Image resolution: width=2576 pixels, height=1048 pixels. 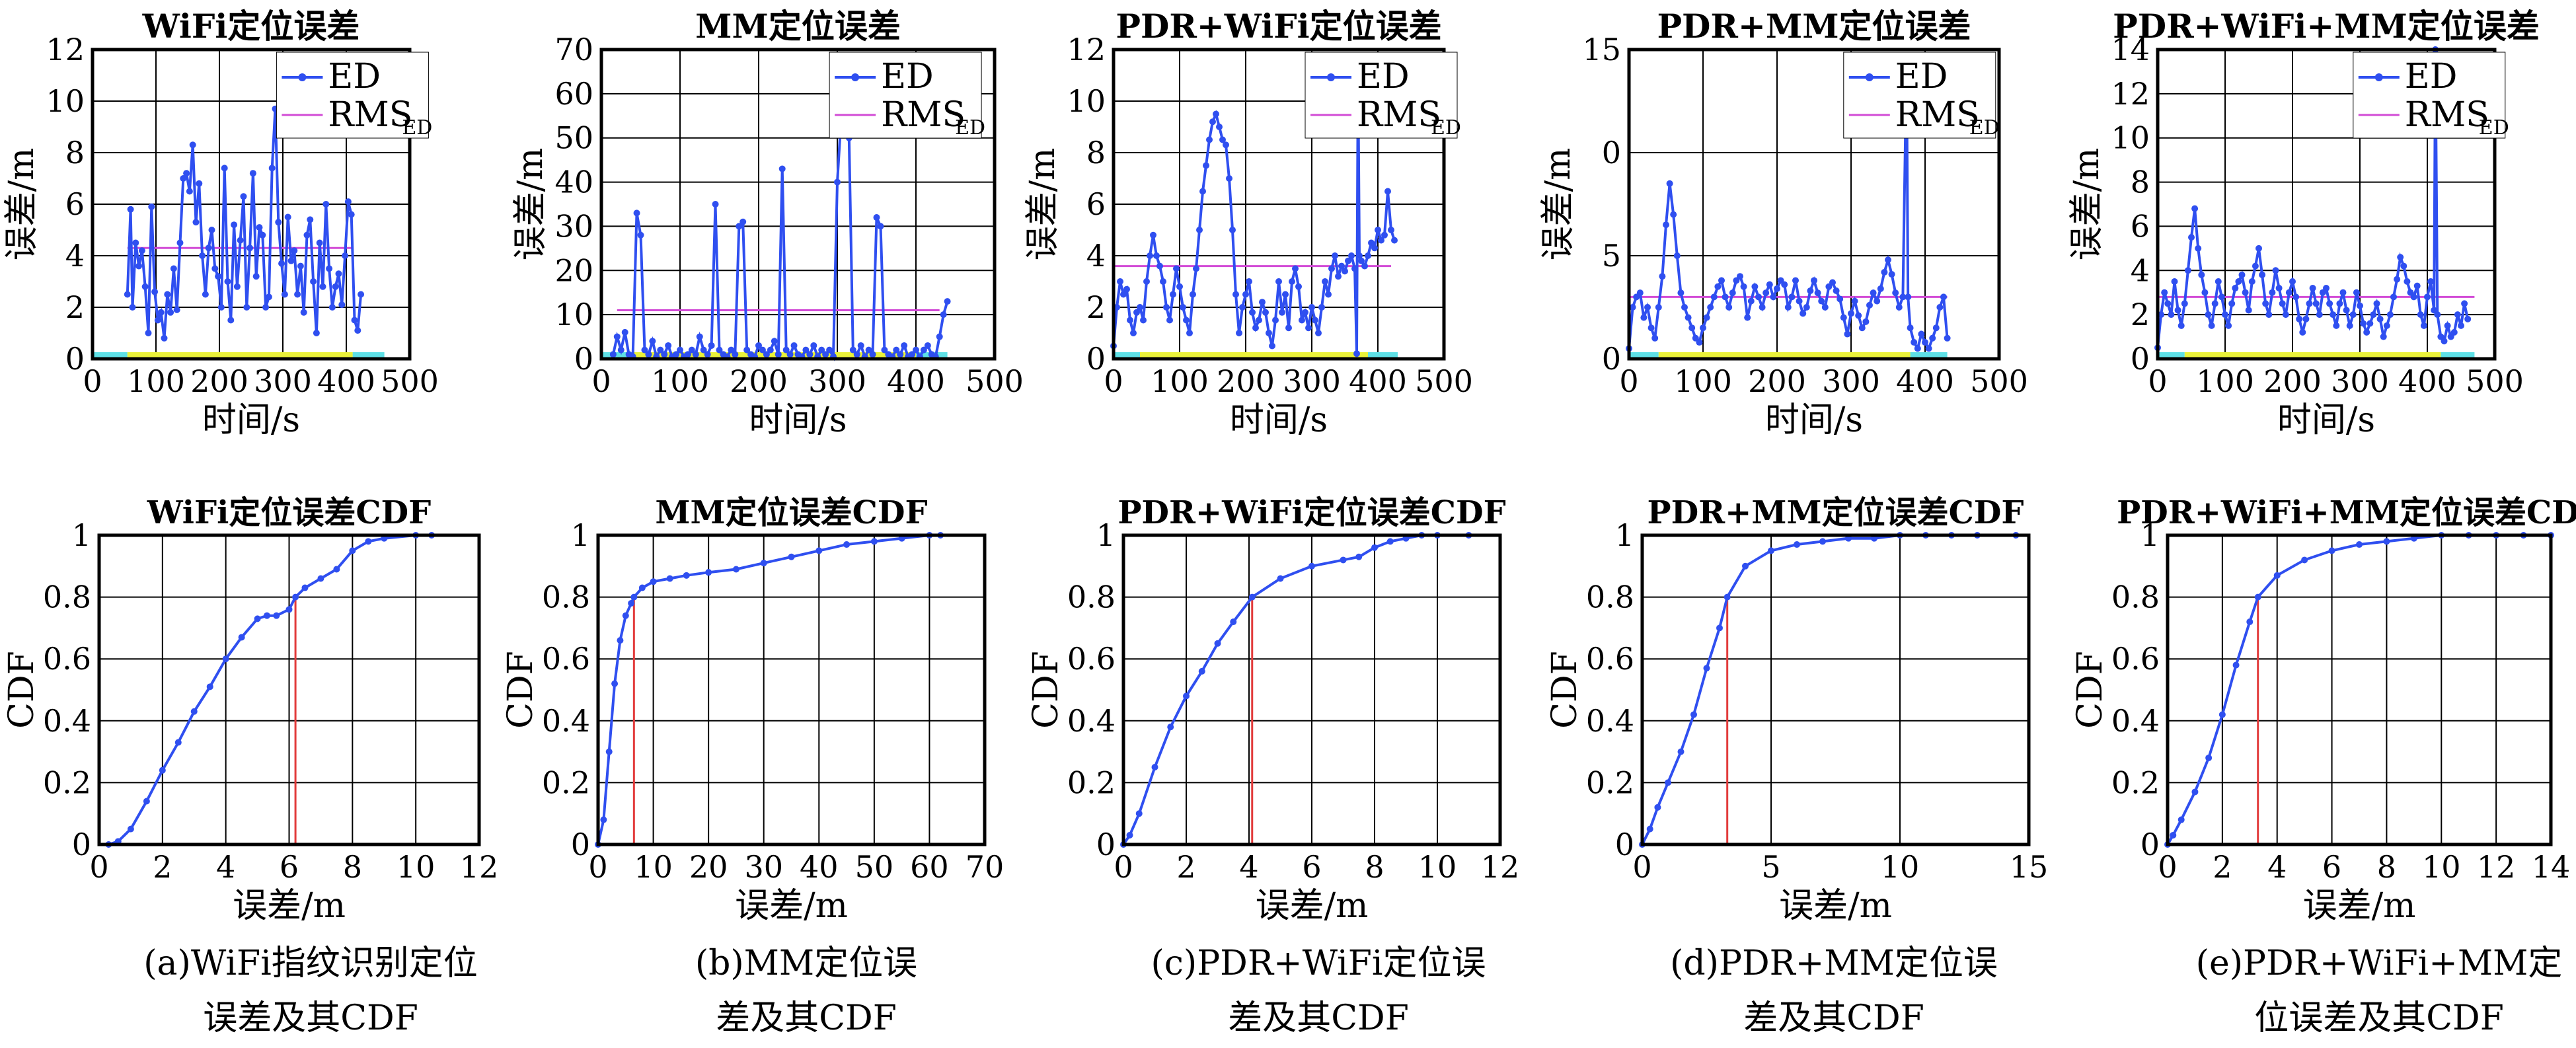 I want to click on legend-rms-subscript: ED, so click(x=1446, y=127).